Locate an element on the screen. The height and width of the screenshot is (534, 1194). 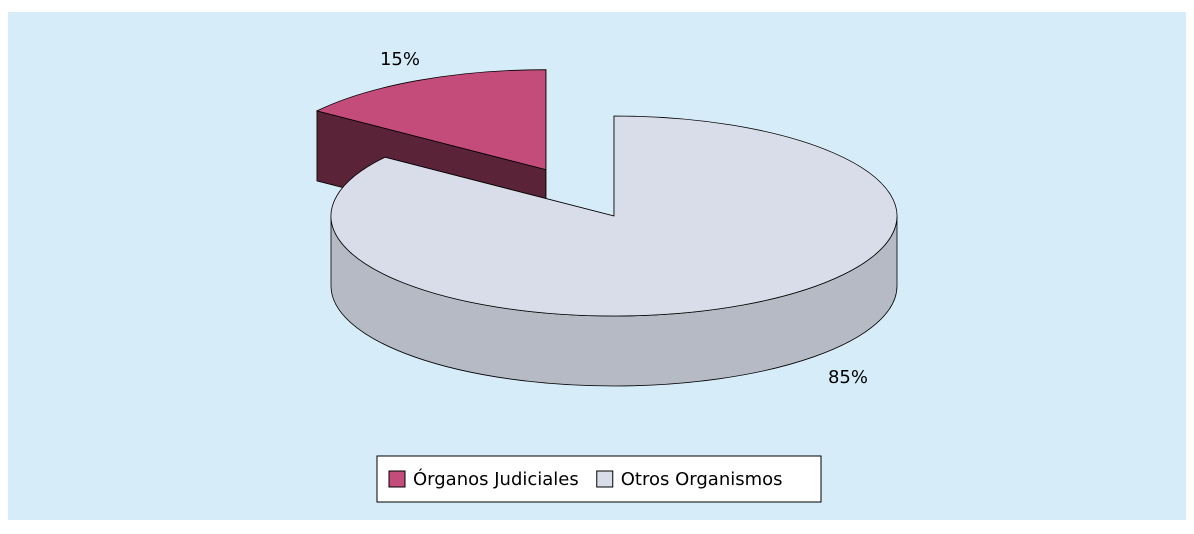
slice is located at coordinates (431, 120).